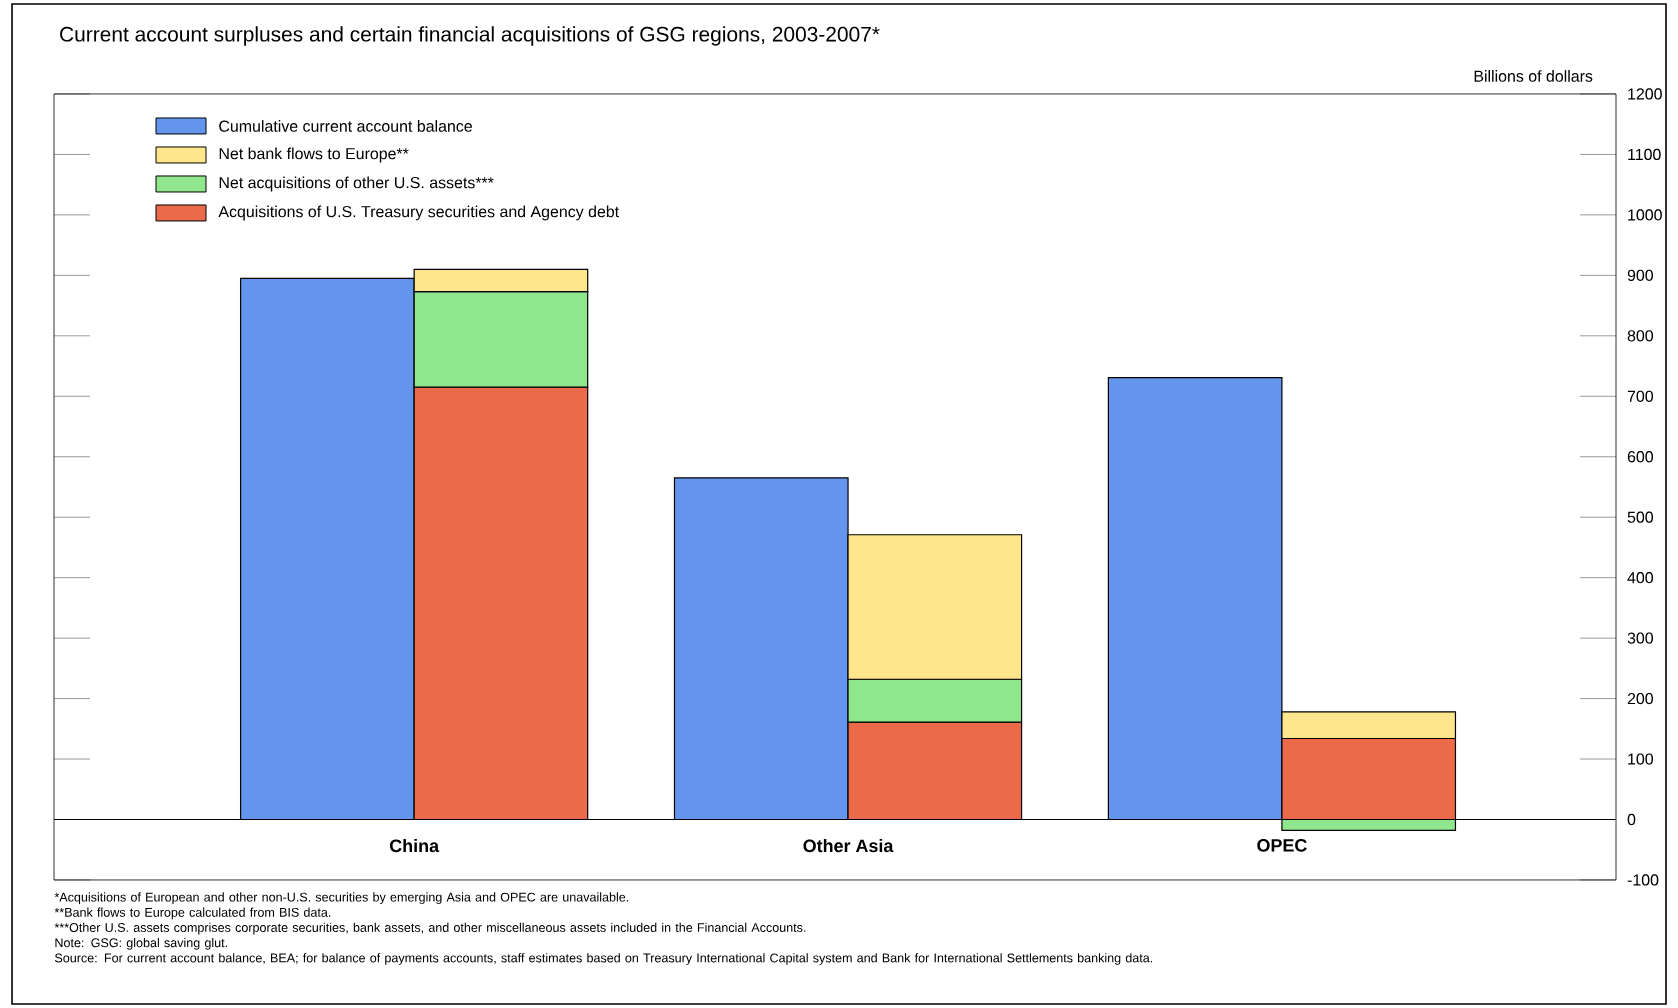 The width and height of the screenshot is (1678, 1008). I want to click on x-tick-label: China, so click(414, 846).